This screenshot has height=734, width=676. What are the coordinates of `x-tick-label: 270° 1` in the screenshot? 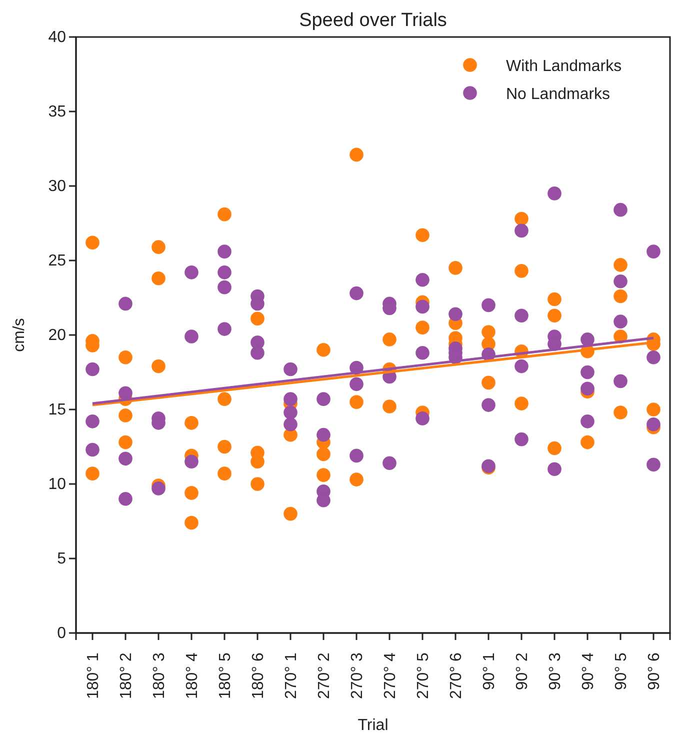 It's located at (291, 676).